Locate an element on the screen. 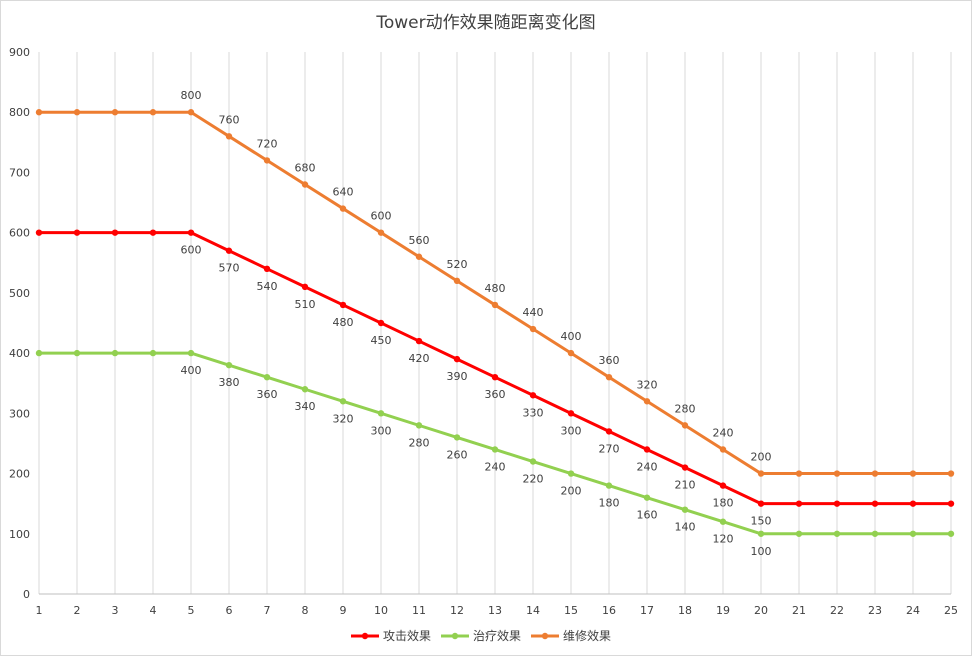  data-label: 520 is located at coordinates (457, 264).